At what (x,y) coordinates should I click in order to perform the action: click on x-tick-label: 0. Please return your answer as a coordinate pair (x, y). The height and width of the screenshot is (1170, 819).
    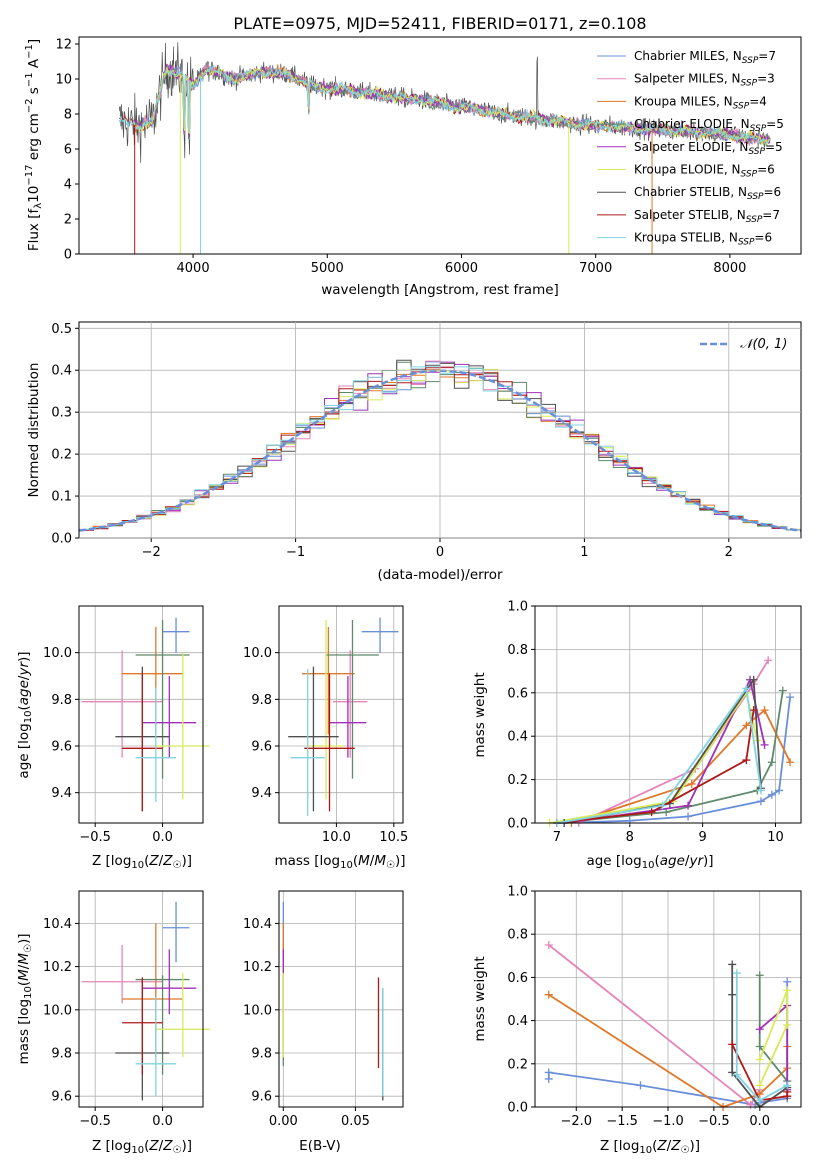
    Looking at the image, I should click on (440, 552).